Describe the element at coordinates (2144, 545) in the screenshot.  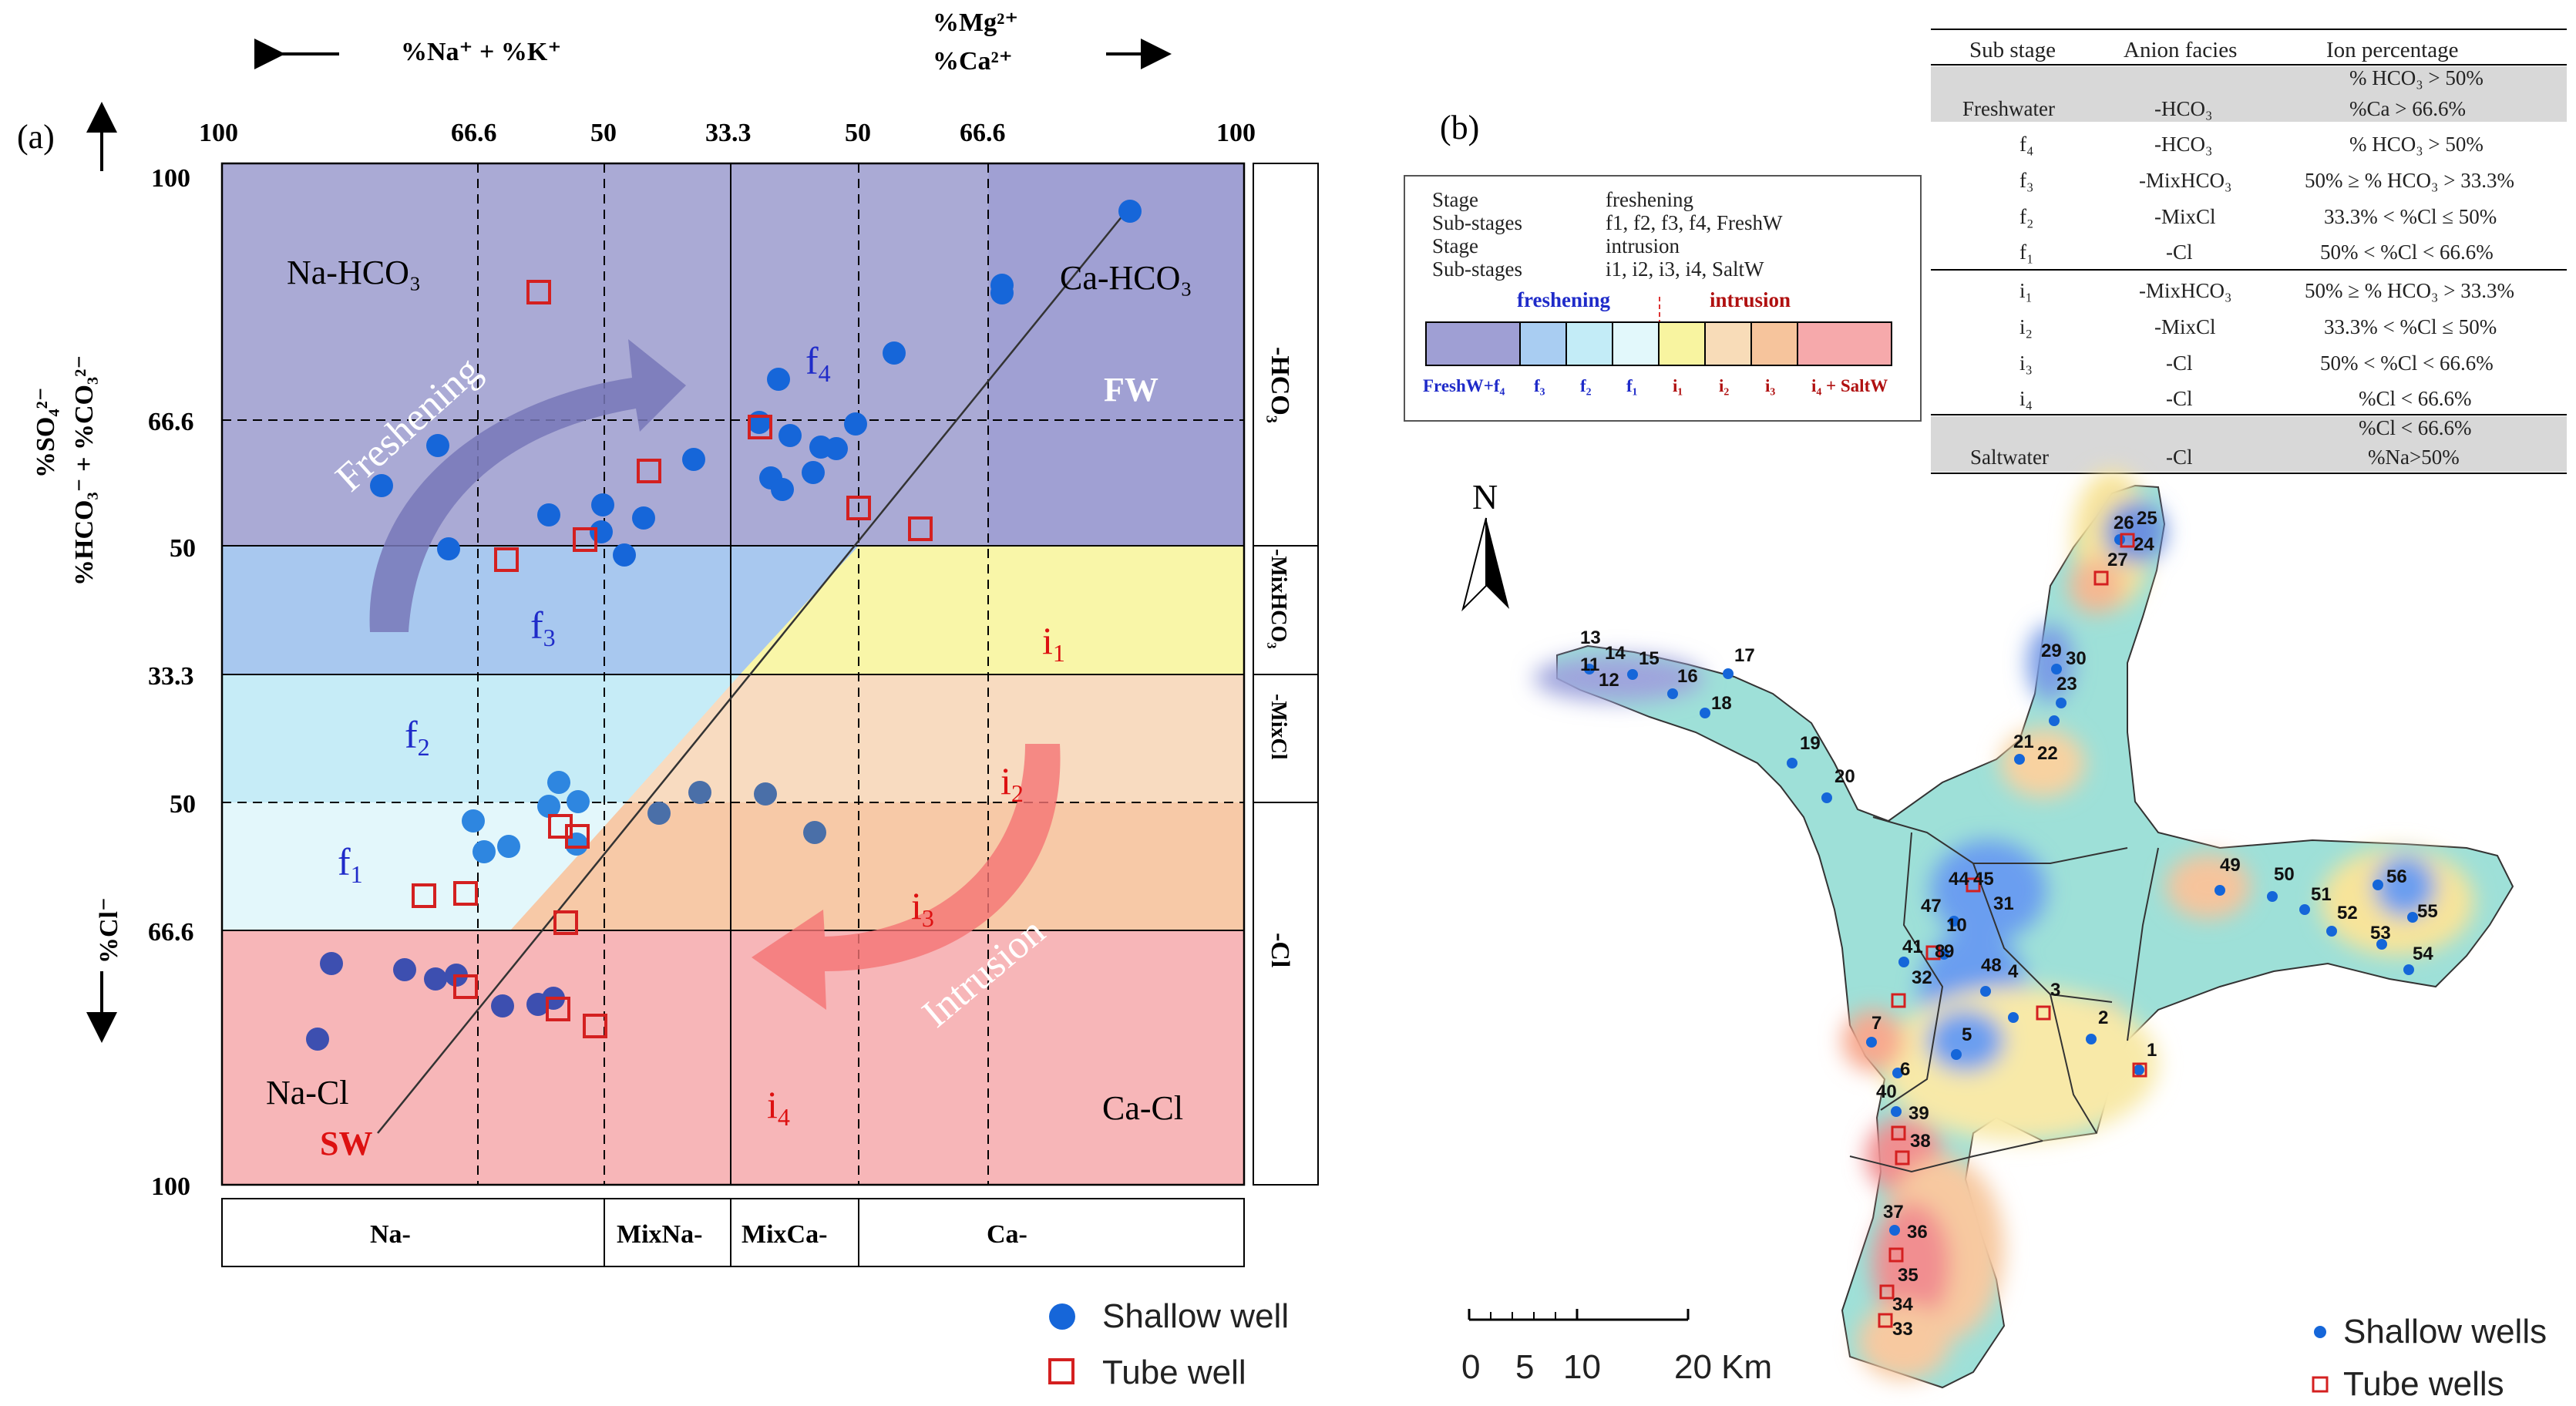
I see `well-number: 24` at that location.